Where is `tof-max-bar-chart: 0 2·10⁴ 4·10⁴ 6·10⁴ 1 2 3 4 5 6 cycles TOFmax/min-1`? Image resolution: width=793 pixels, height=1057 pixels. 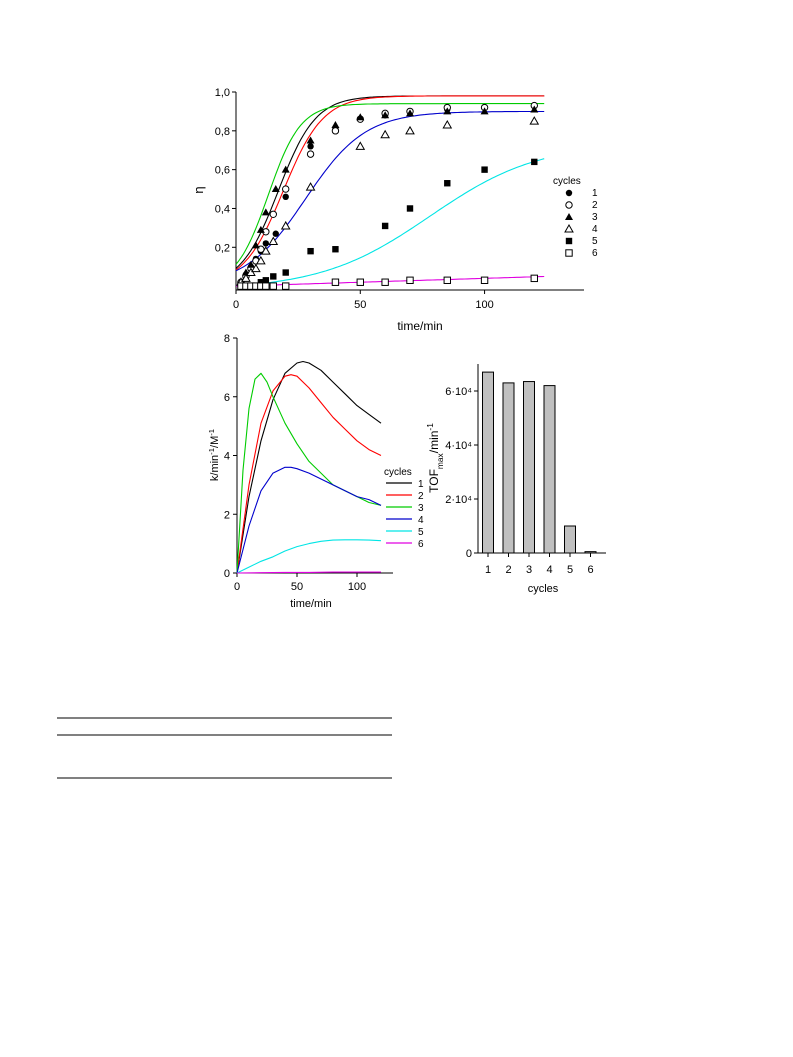 tof-max-bar-chart: 0 2·10⁴ 4·10⁴ 6·10⁴ 1 2 3 4 5 6 cycles TOFmax/min-1 is located at coordinates (515, 479).